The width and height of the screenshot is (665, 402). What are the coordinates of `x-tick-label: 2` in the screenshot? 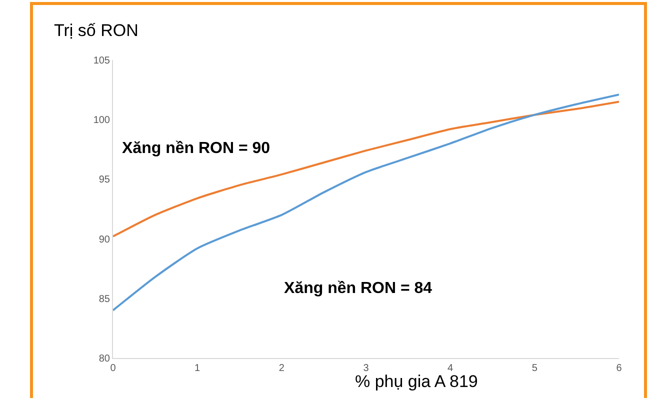 It's located at (281, 368).